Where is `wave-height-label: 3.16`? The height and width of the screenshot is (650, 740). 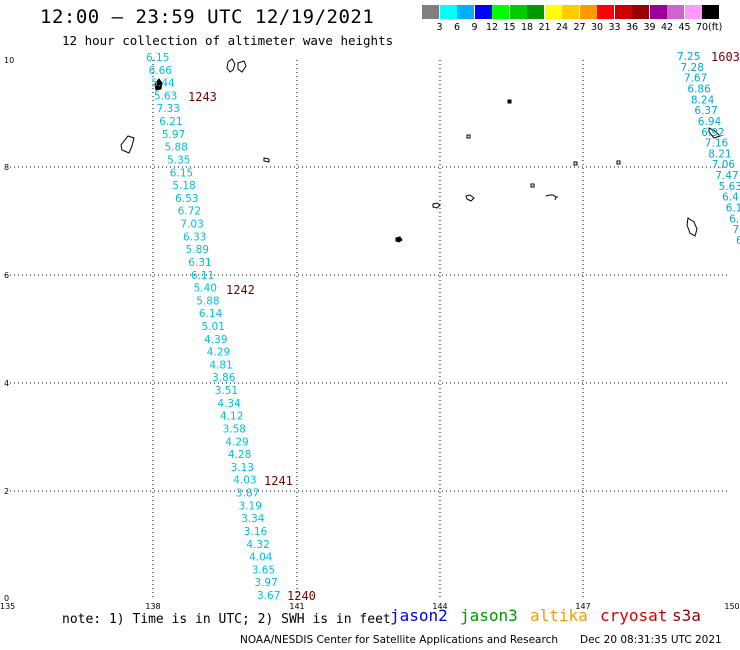
wave-height-label: 3.16 is located at coordinates (256, 532).